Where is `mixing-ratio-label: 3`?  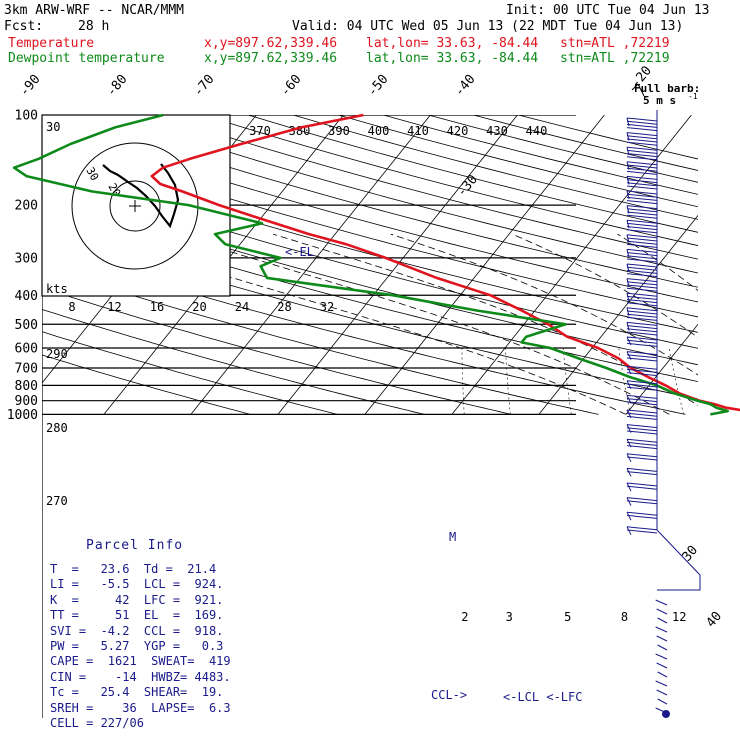 mixing-ratio-label: 3 is located at coordinates (509, 617).